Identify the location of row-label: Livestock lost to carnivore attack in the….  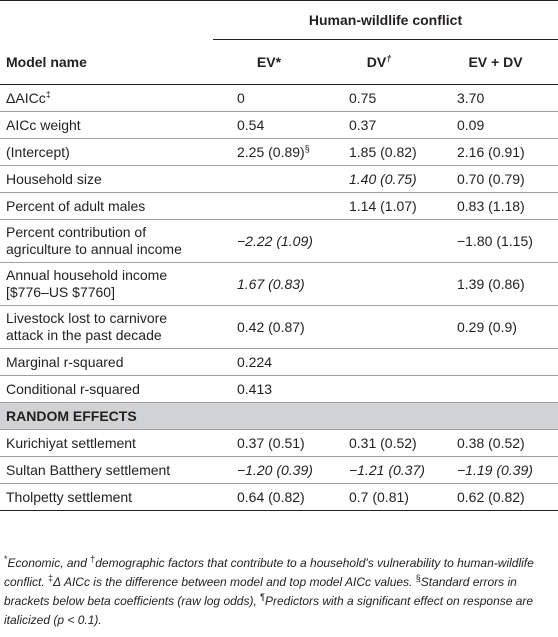
(106, 327).